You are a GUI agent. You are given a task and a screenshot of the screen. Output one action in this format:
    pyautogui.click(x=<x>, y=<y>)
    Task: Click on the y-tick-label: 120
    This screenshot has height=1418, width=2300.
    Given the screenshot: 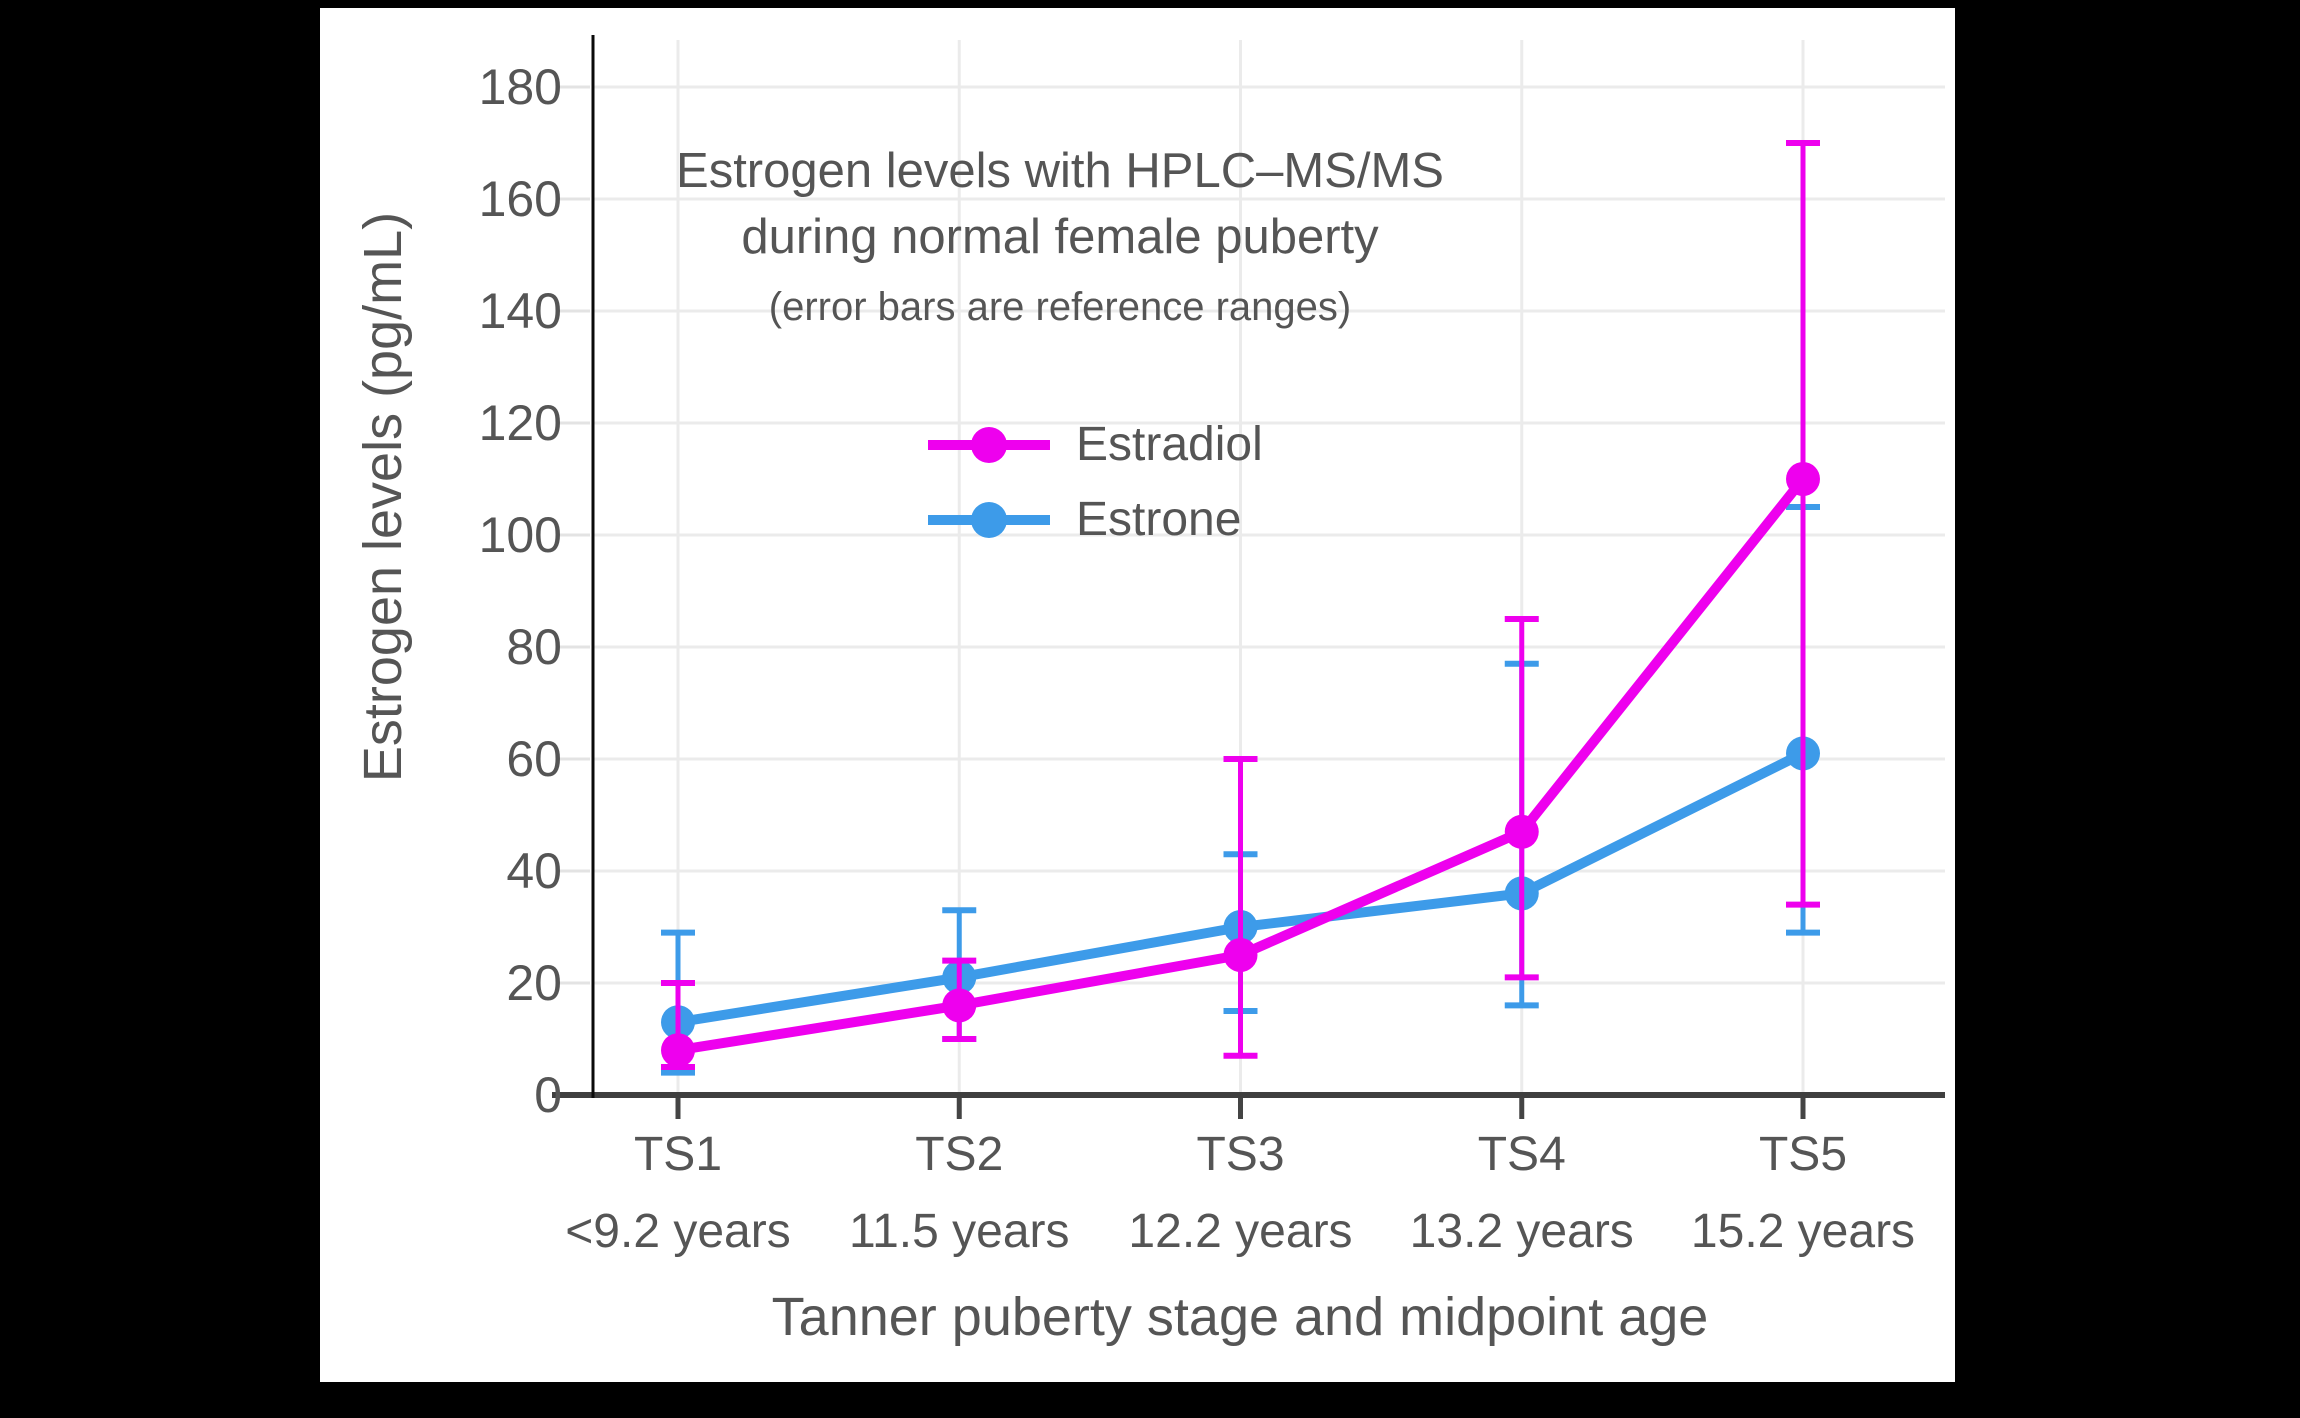 What is the action you would take?
    pyautogui.click(x=520, y=423)
    